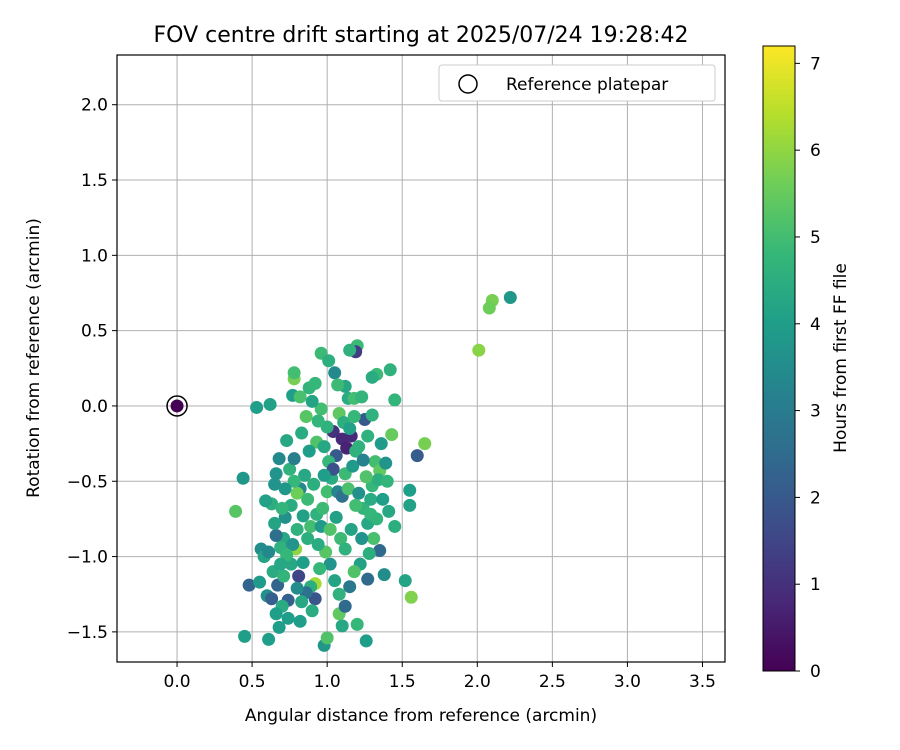 This screenshot has width=900, height=750. What do you see at coordinates (327, 682) in the screenshot?
I see `x-tick-label: 1.0` at bounding box center [327, 682].